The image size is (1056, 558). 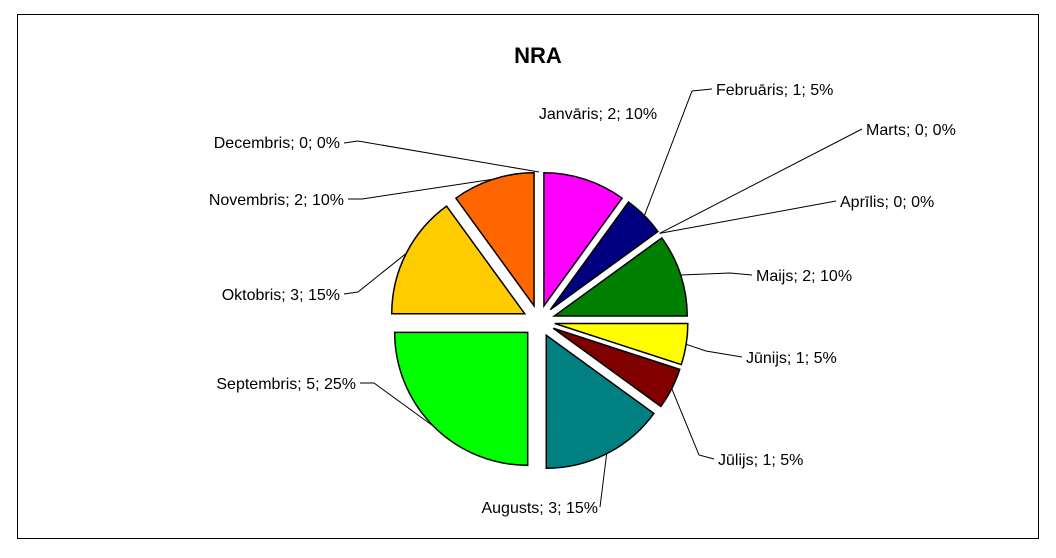 What do you see at coordinates (286, 384) in the screenshot?
I see `data-label-septembris: Septembris; 5; 25%` at bounding box center [286, 384].